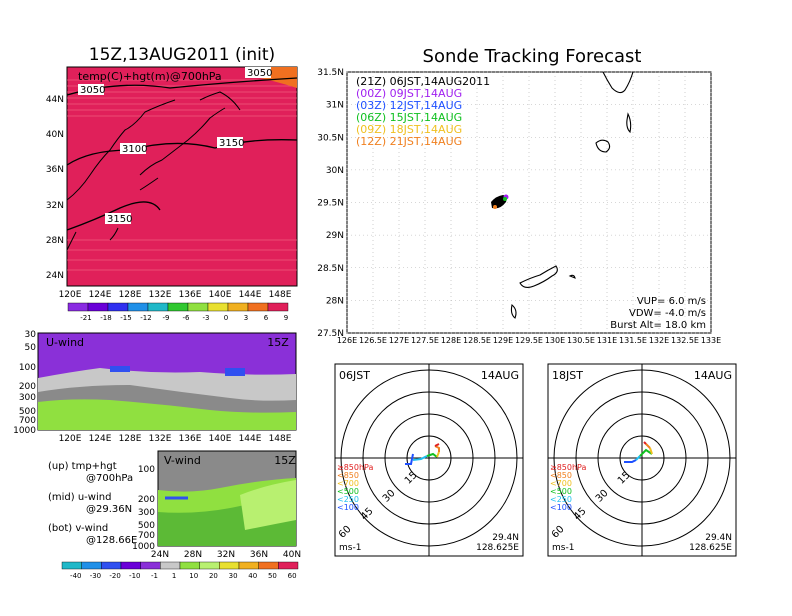 Image resolution: width=792 pixels, height=616 pixels. I want to click on u-p-tick: 700, so click(27, 421).